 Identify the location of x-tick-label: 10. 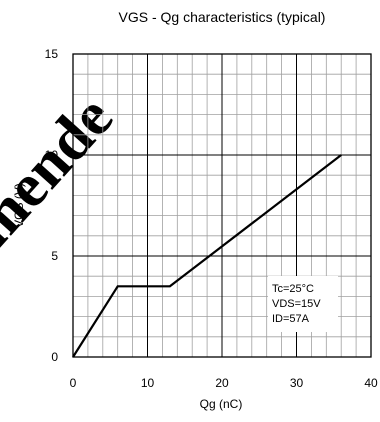
(148, 383).